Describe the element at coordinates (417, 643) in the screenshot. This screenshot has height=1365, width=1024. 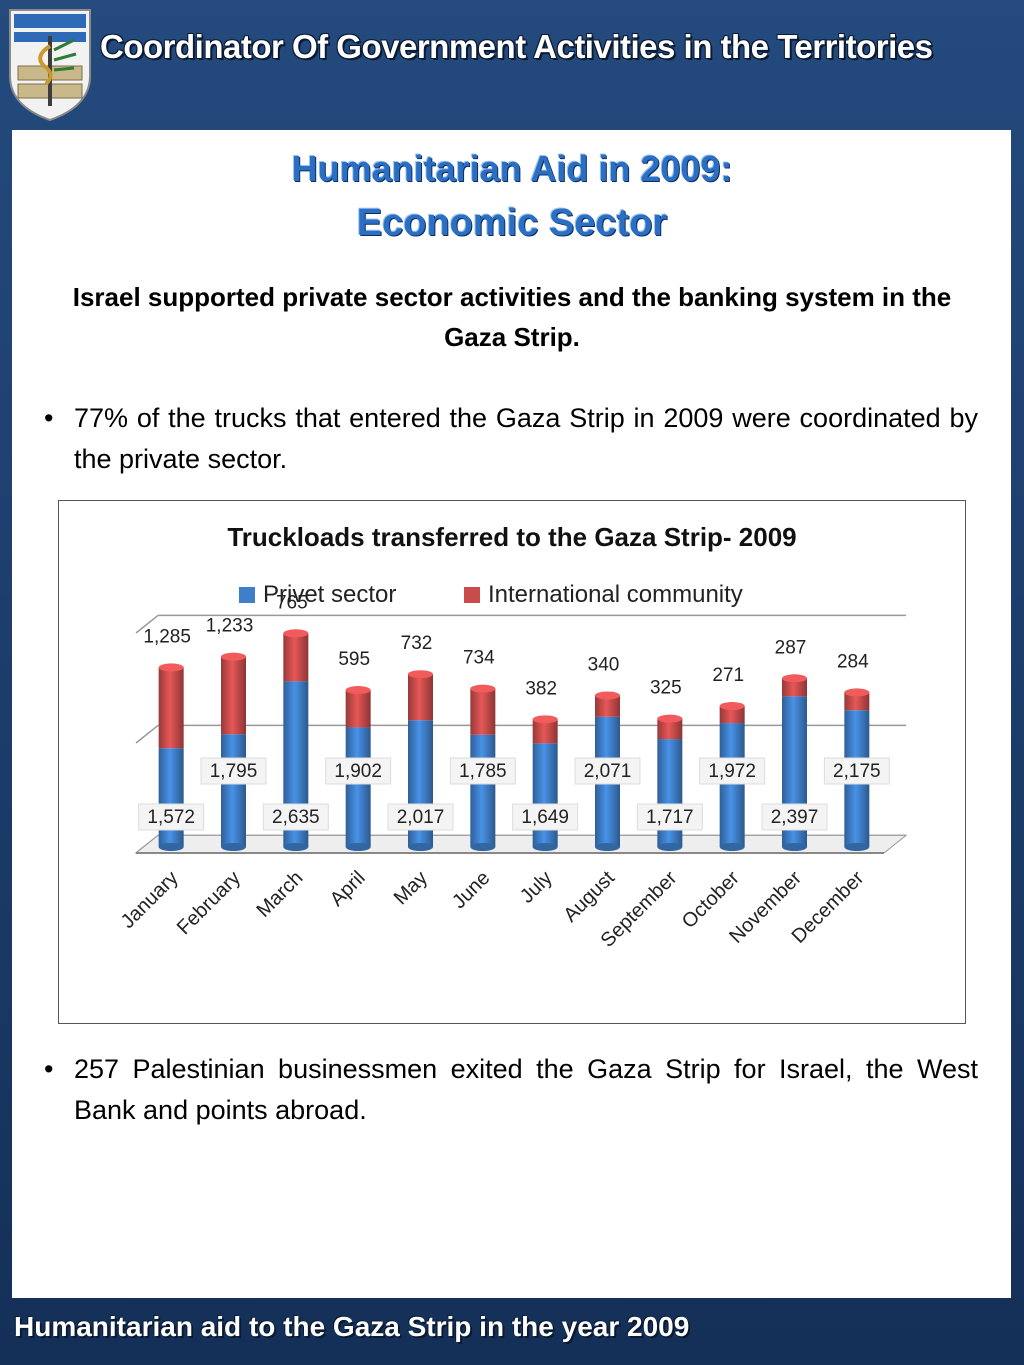
I see `data-label-international: 732` at that location.